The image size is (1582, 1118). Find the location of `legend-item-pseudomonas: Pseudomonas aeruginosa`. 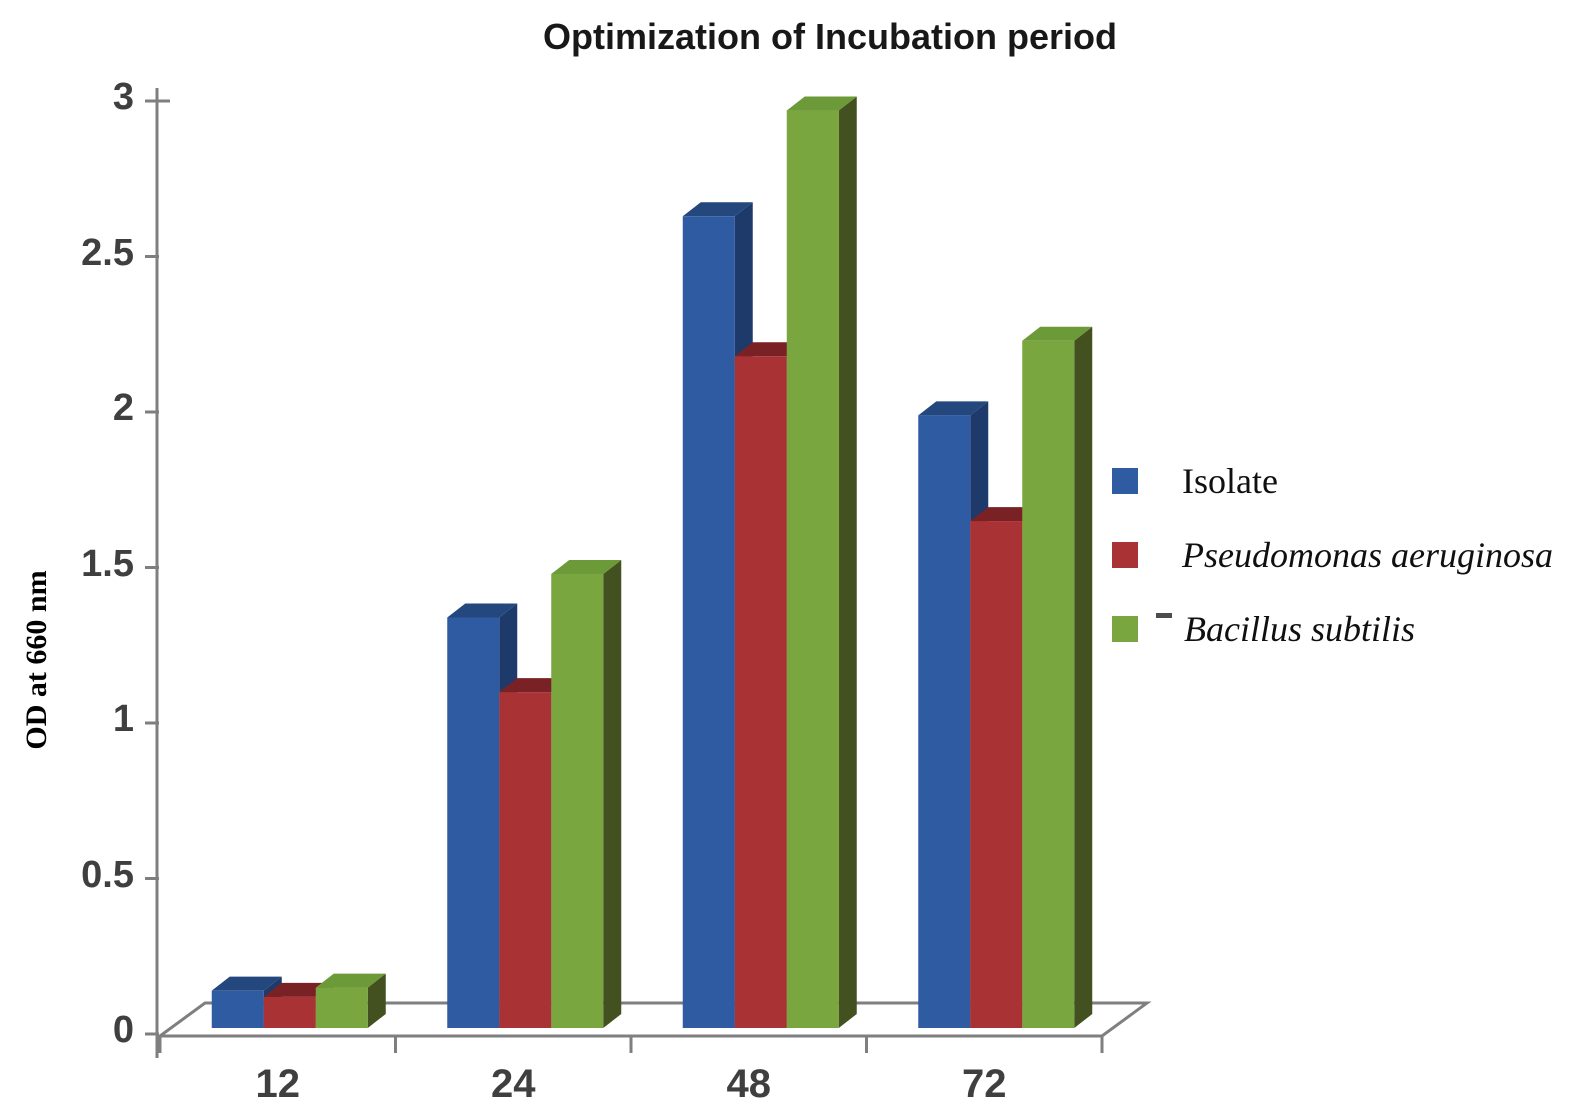

legend-item-pseudomonas: Pseudomonas aeruginosa is located at coordinates (1332, 555).